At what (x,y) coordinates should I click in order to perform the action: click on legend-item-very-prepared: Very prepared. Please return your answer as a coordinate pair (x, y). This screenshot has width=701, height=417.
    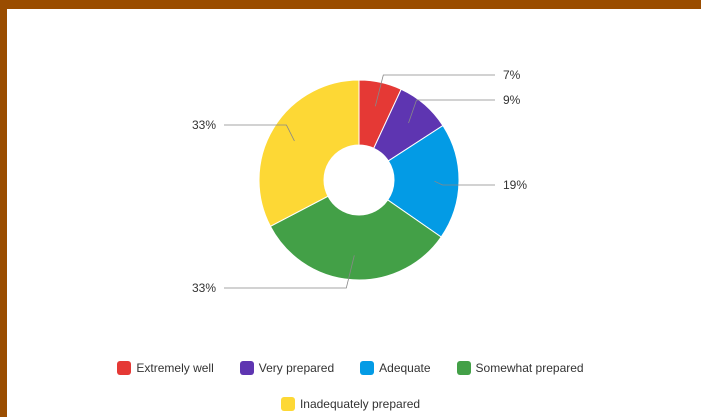
    Looking at the image, I should click on (287, 368).